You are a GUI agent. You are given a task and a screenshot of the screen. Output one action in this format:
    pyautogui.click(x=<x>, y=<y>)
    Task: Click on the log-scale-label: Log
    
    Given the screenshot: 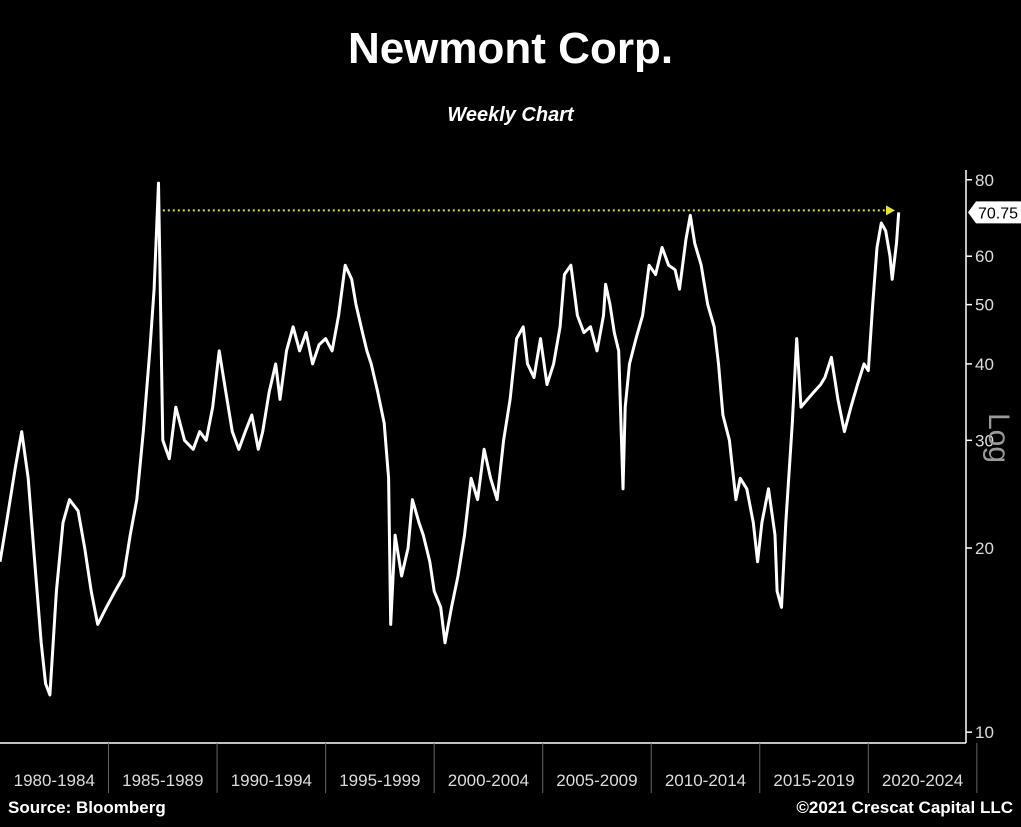 What is the action you would take?
    pyautogui.click(x=998, y=438)
    